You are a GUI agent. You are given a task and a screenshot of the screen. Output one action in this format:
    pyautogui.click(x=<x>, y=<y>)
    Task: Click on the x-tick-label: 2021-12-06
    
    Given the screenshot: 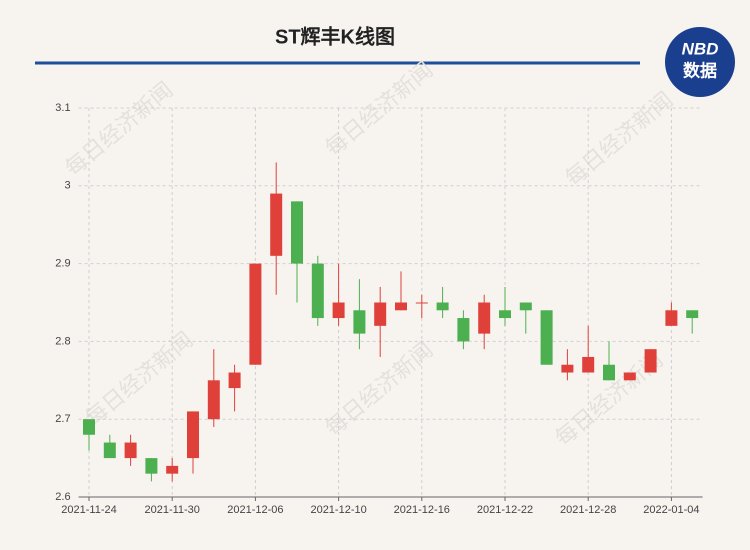 What is the action you would take?
    pyautogui.click(x=255, y=510)
    